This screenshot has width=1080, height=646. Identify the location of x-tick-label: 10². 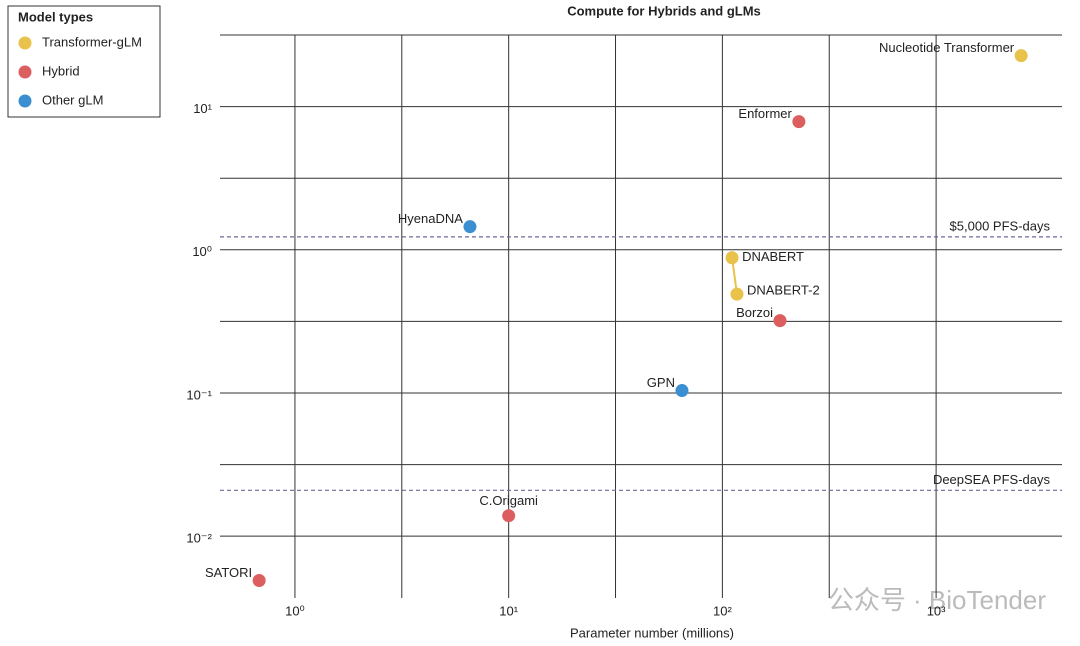
(722, 610).